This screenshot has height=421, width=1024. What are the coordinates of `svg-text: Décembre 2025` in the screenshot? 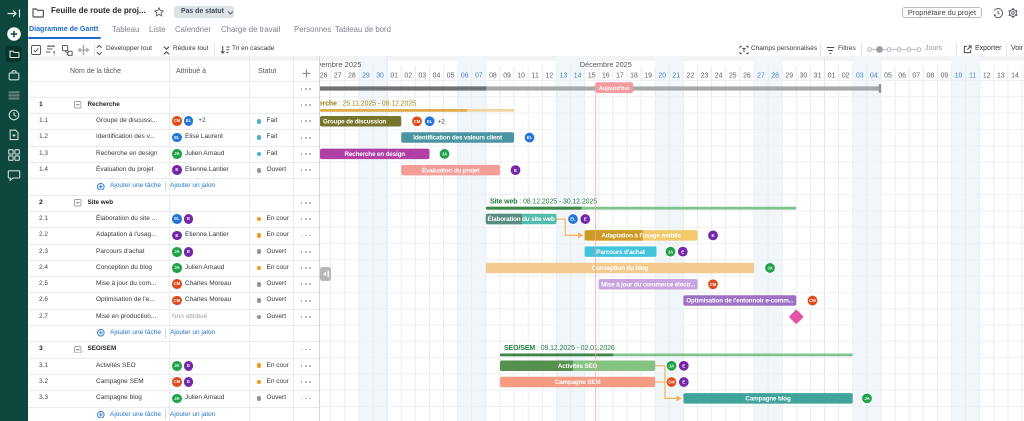 It's located at (606, 64).